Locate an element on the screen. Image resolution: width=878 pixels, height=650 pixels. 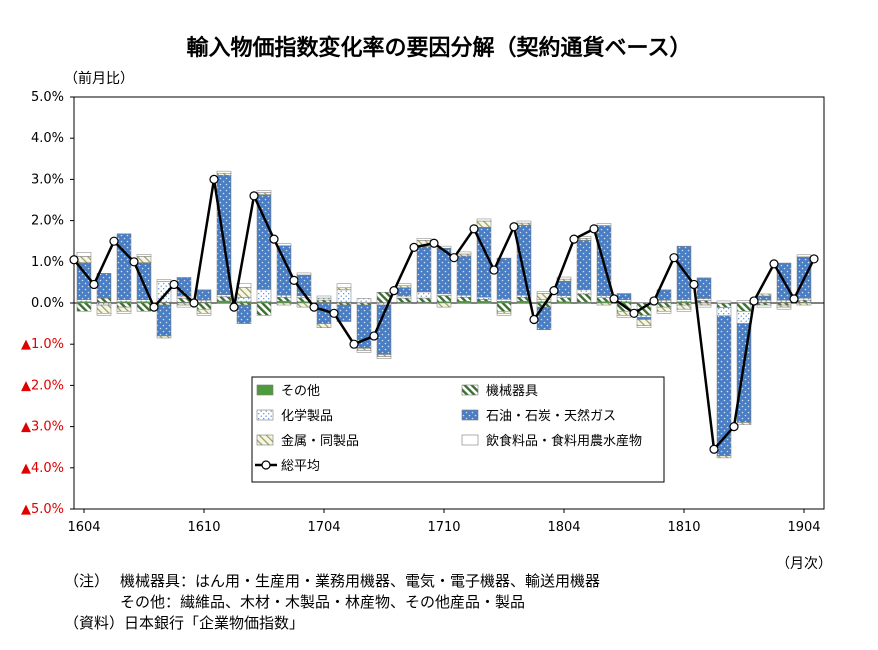
legend-label-petroleum: 石油・石炭・天然ガス is located at coordinates (551, 416).